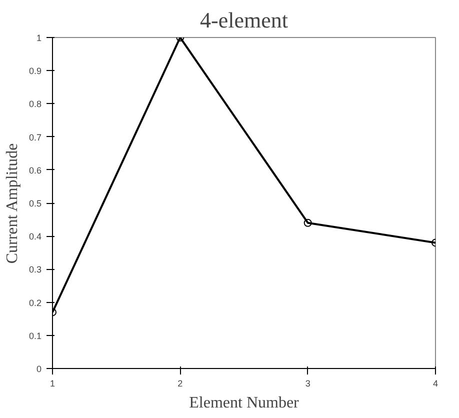 This screenshot has height=418, width=459. I want to click on y-tick-label: 0.6, so click(35, 170).